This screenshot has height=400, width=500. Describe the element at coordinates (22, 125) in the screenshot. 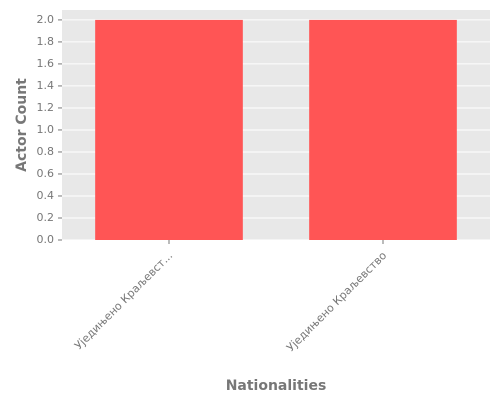

I see `y-axis-title: Actor Count` at that location.